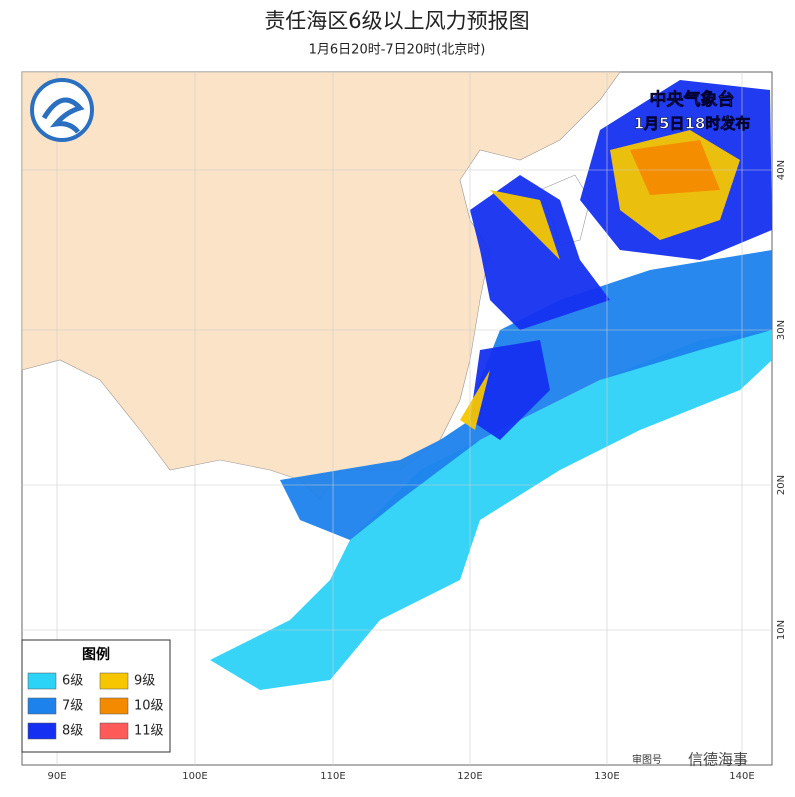 This screenshot has height=797, width=795. Describe the element at coordinates (56, 776) in the screenshot. I see `lon-label: 90E` at that location.